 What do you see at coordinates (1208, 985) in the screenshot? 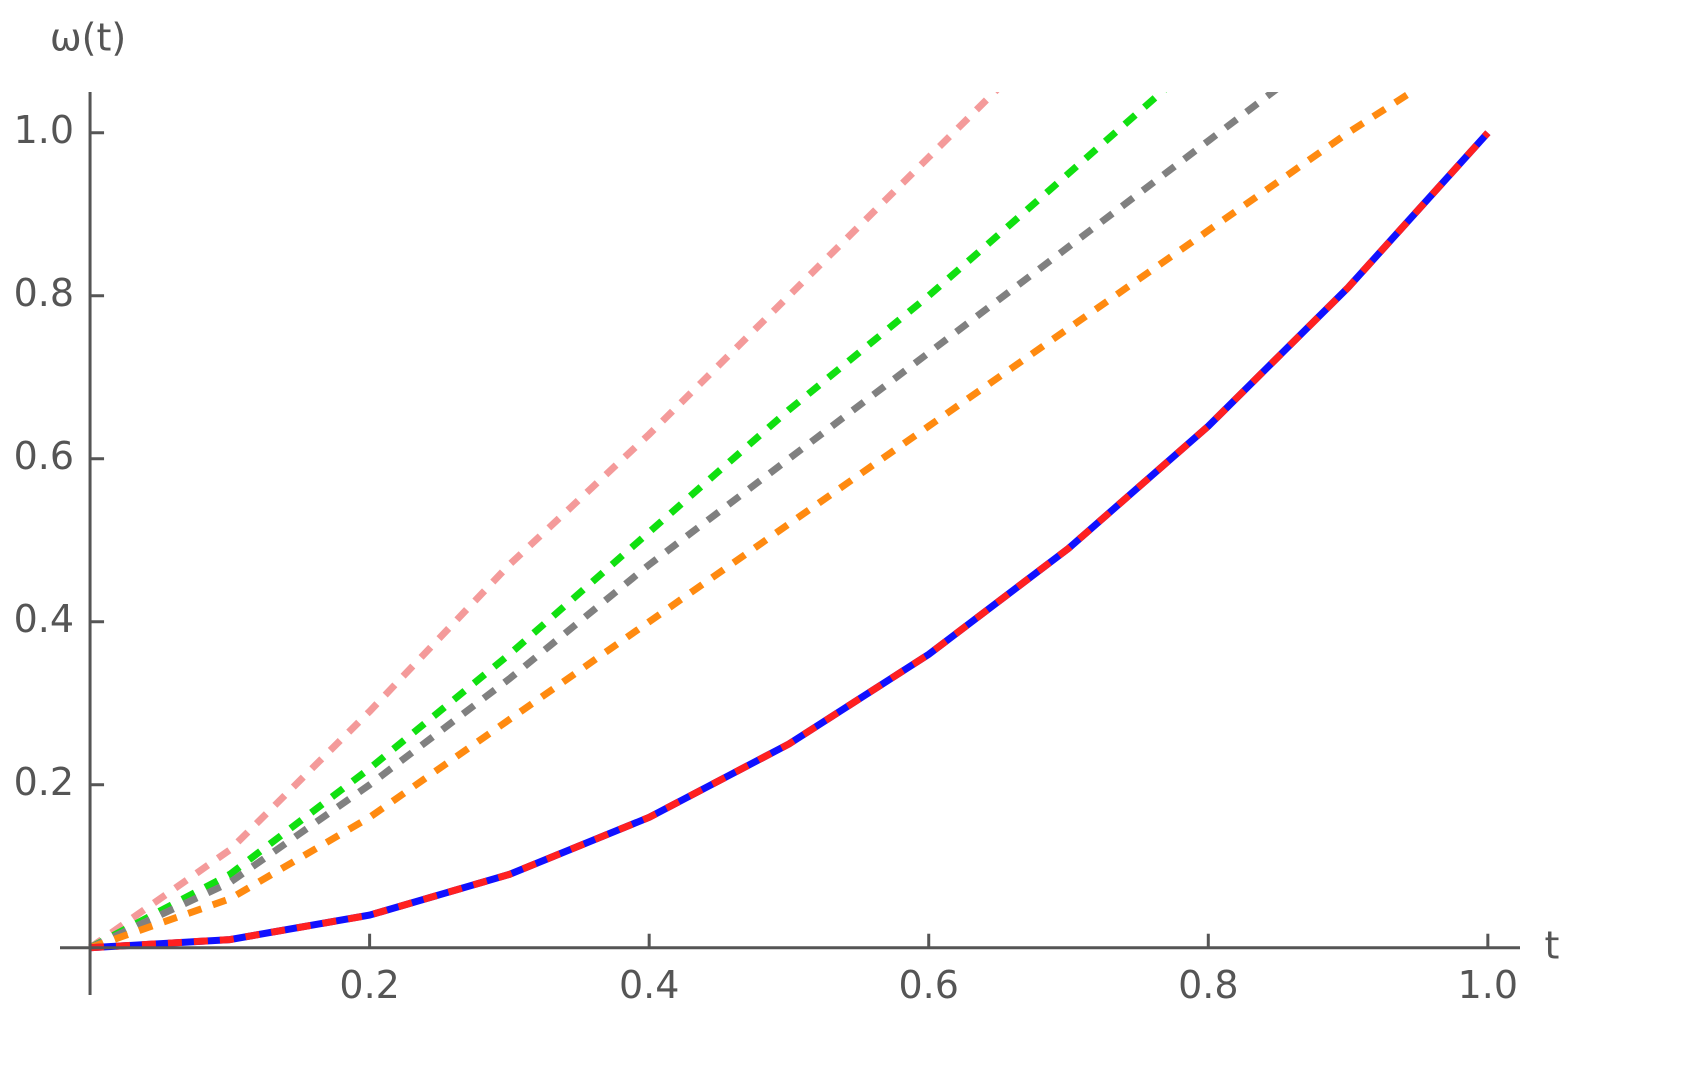
I see `x-tick-label: 0.8` at bounding box center [1208, 985].